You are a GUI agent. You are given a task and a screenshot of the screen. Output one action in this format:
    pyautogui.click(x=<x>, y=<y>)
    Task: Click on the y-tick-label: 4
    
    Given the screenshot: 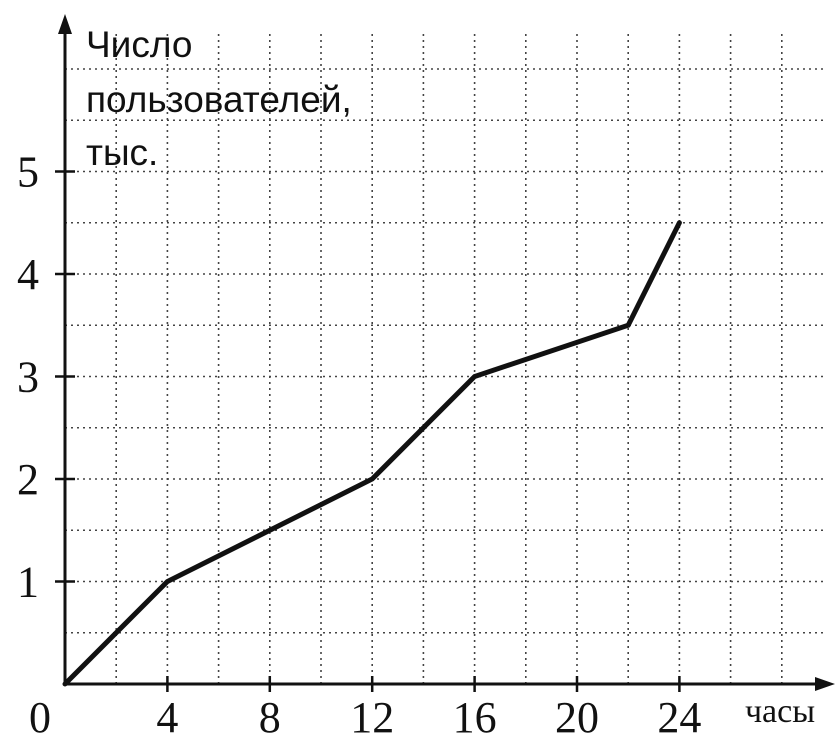 What is the action you would take?
    pyautogui.click(x=28, y=274)
    